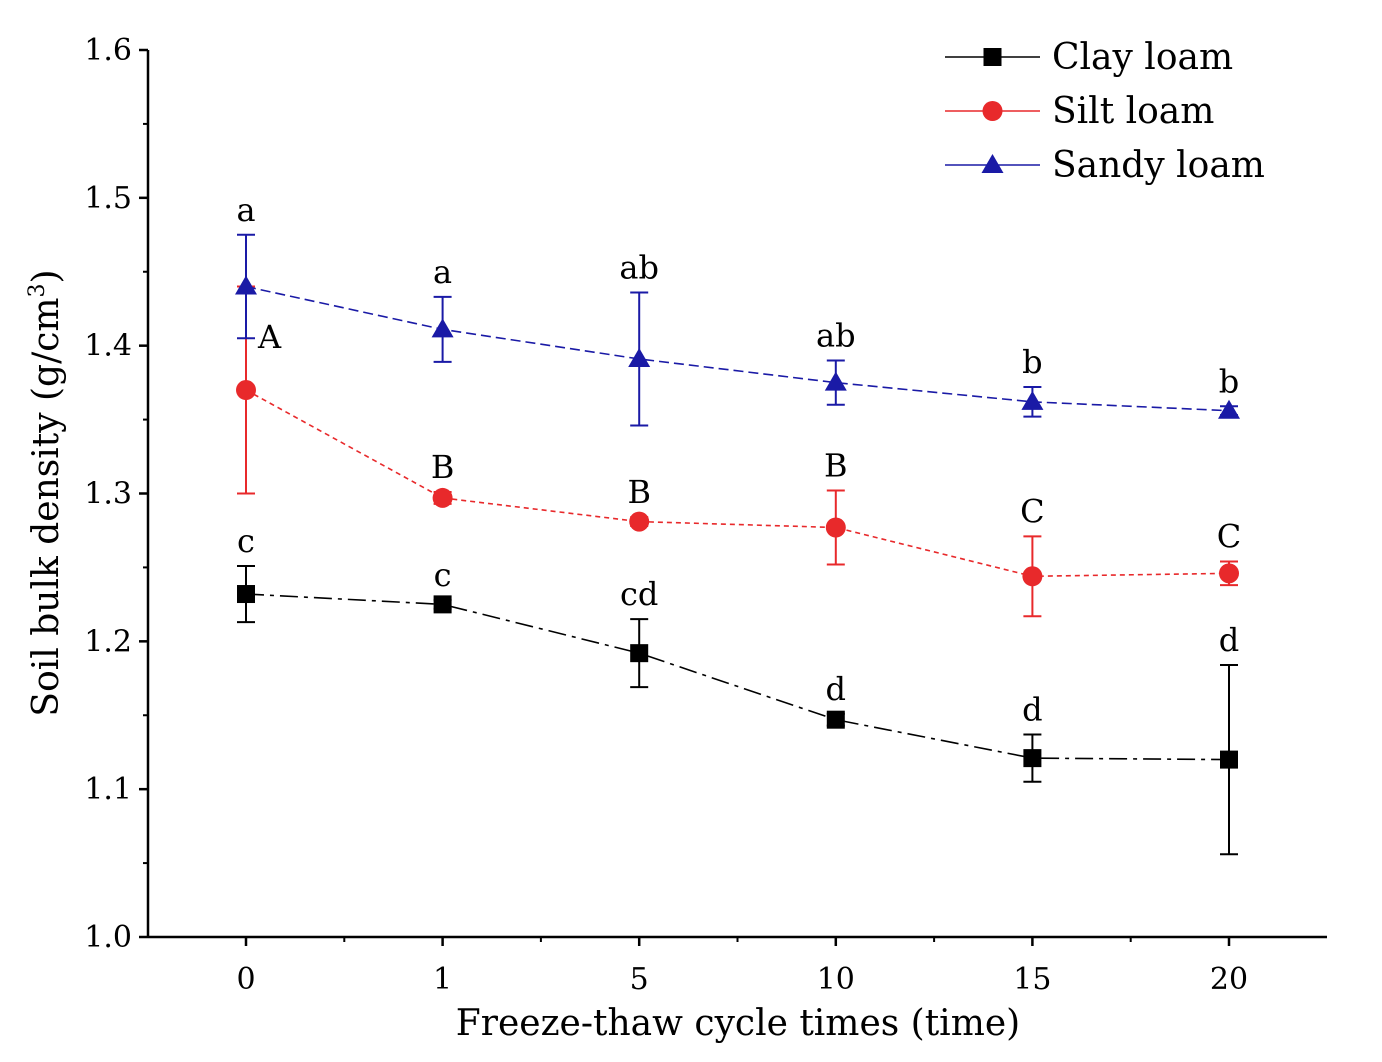 Image resolution: width=1382 pixels, height=1062 pixels. What do you see at coordinates (108, 346) in the screenshot?
I see `y-tick-label: 1.4` at bounding box center [108, 346].